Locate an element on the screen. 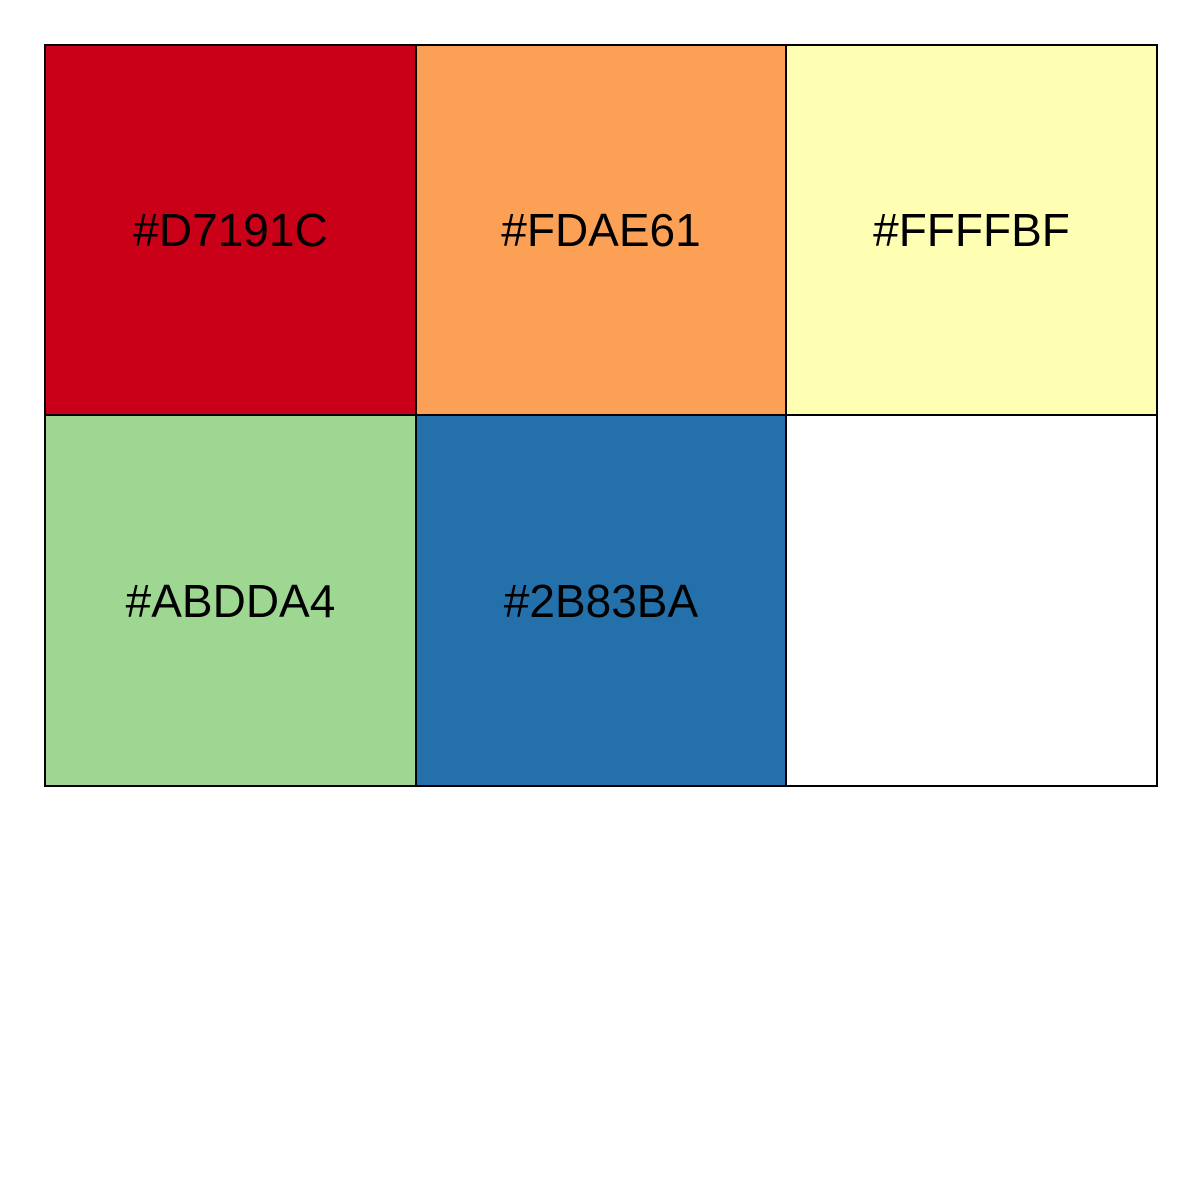 The width and height of the screenshot is (1200, 1200). swatch-label: #FDAE61 is located at coordinates (601, 230).